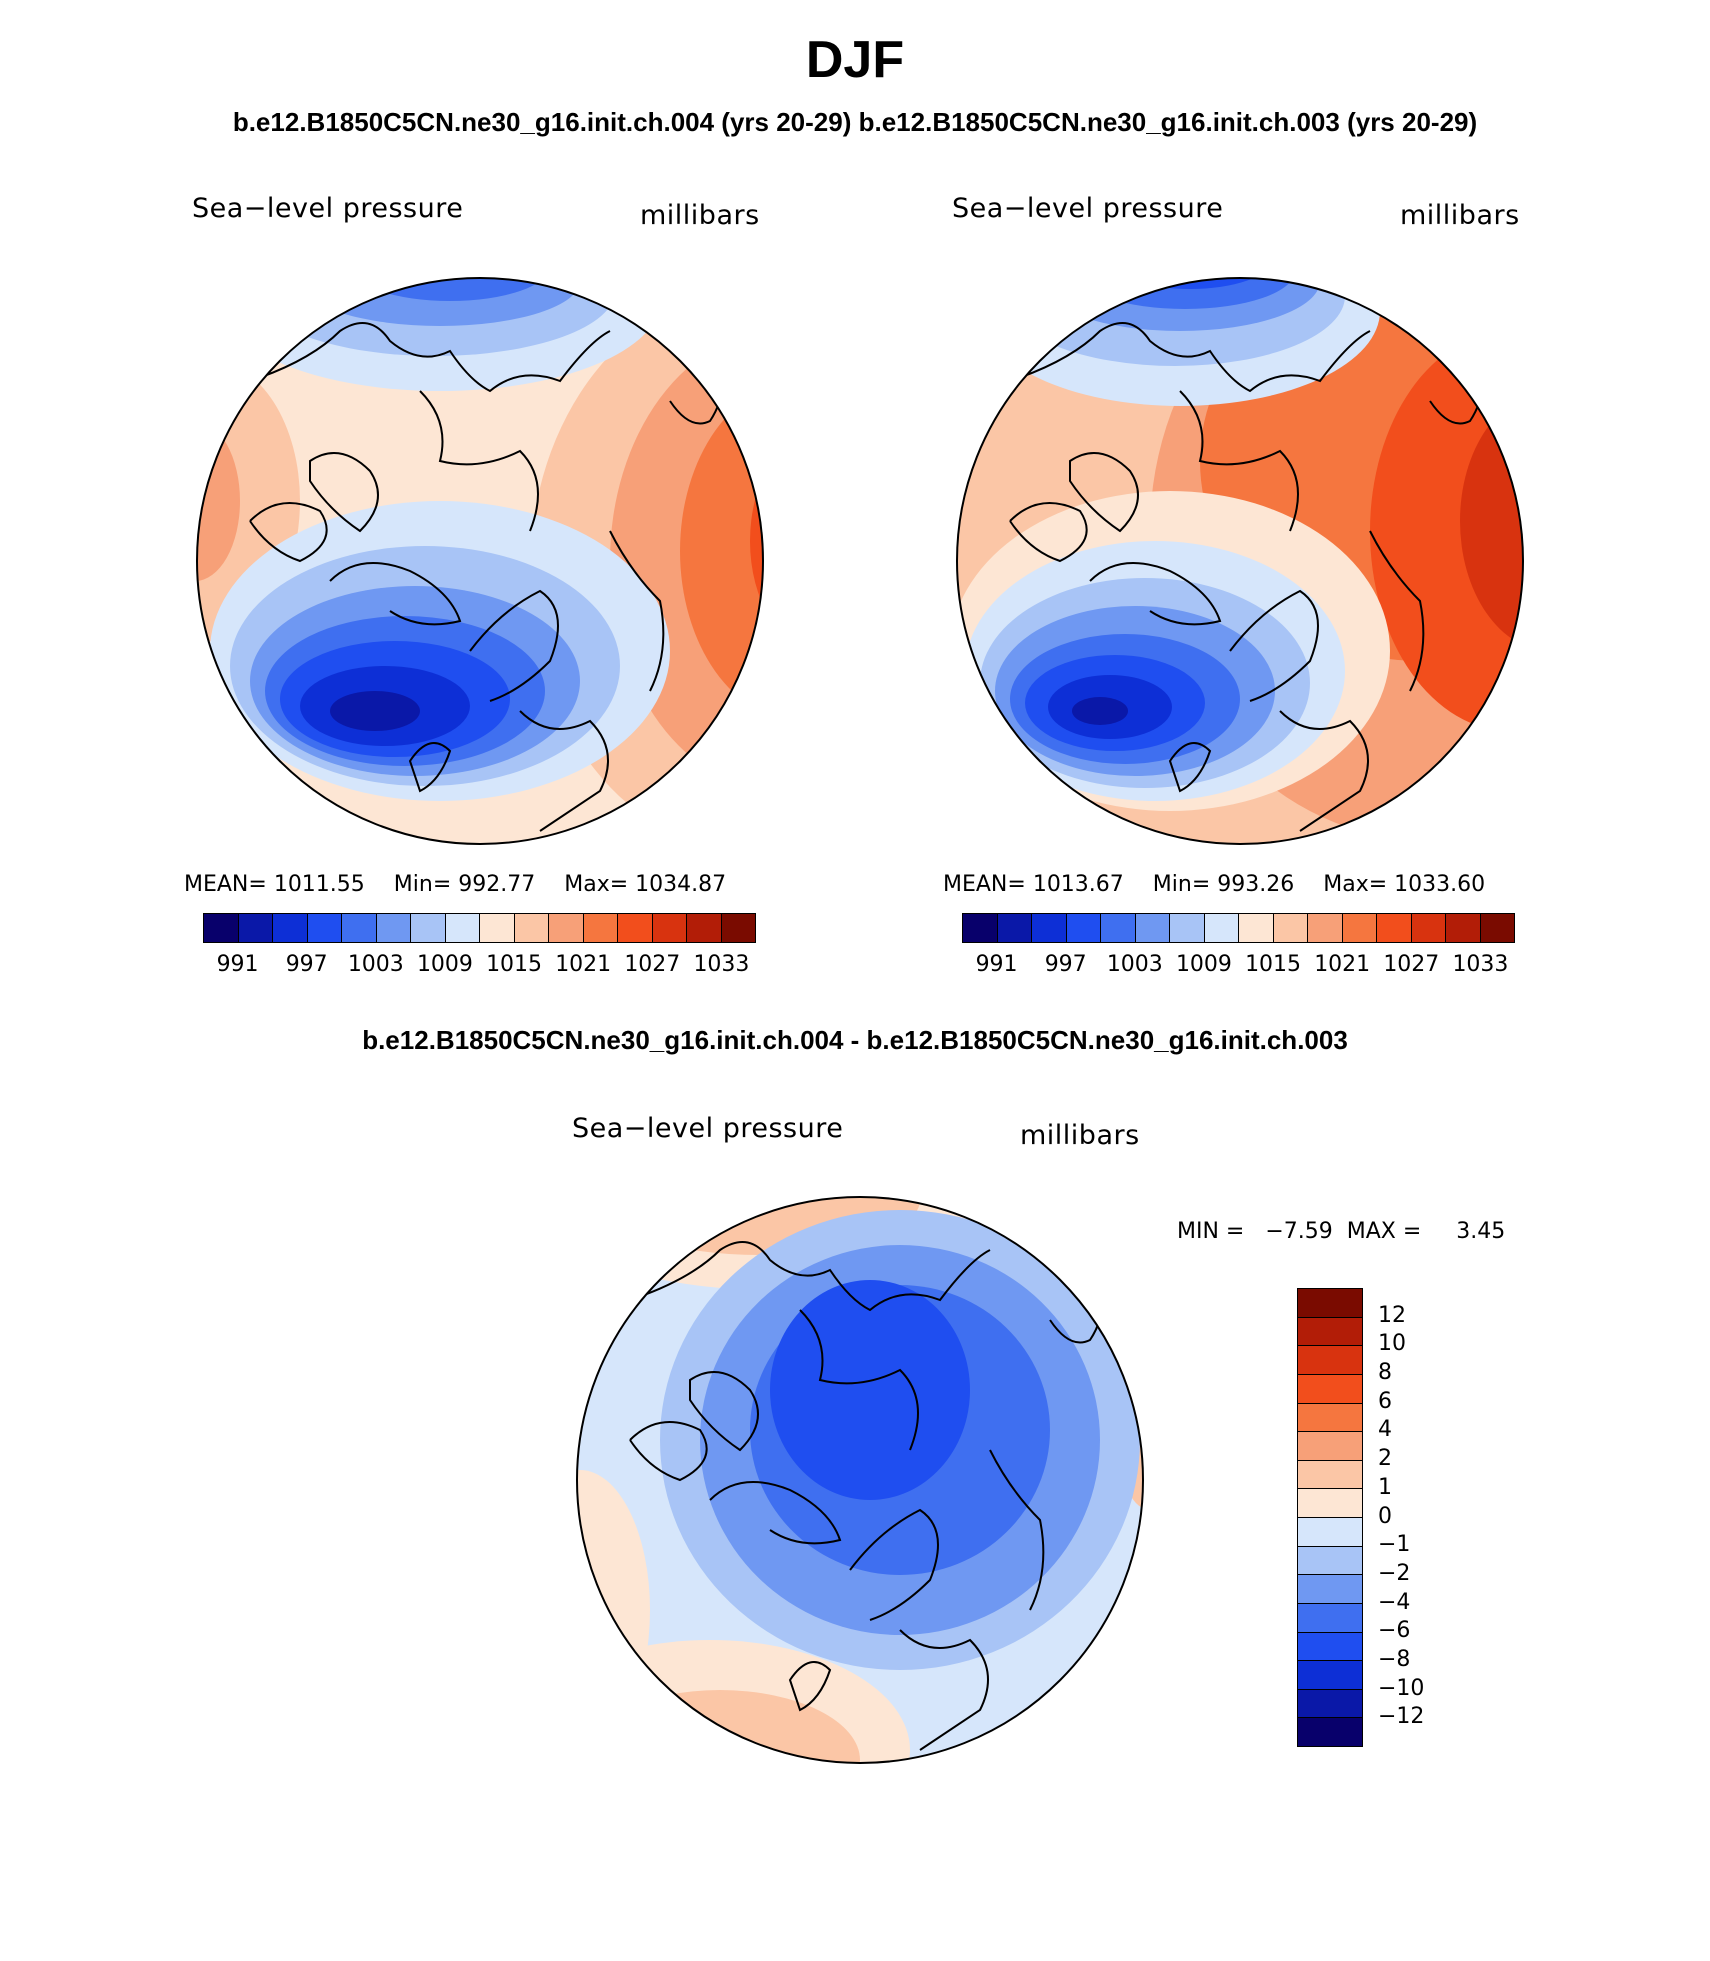  What do you see at coordinates (645, 884) in the screenshot?
I see `panel1-max: Max= 1034.87` at bounding box center [645, 884].